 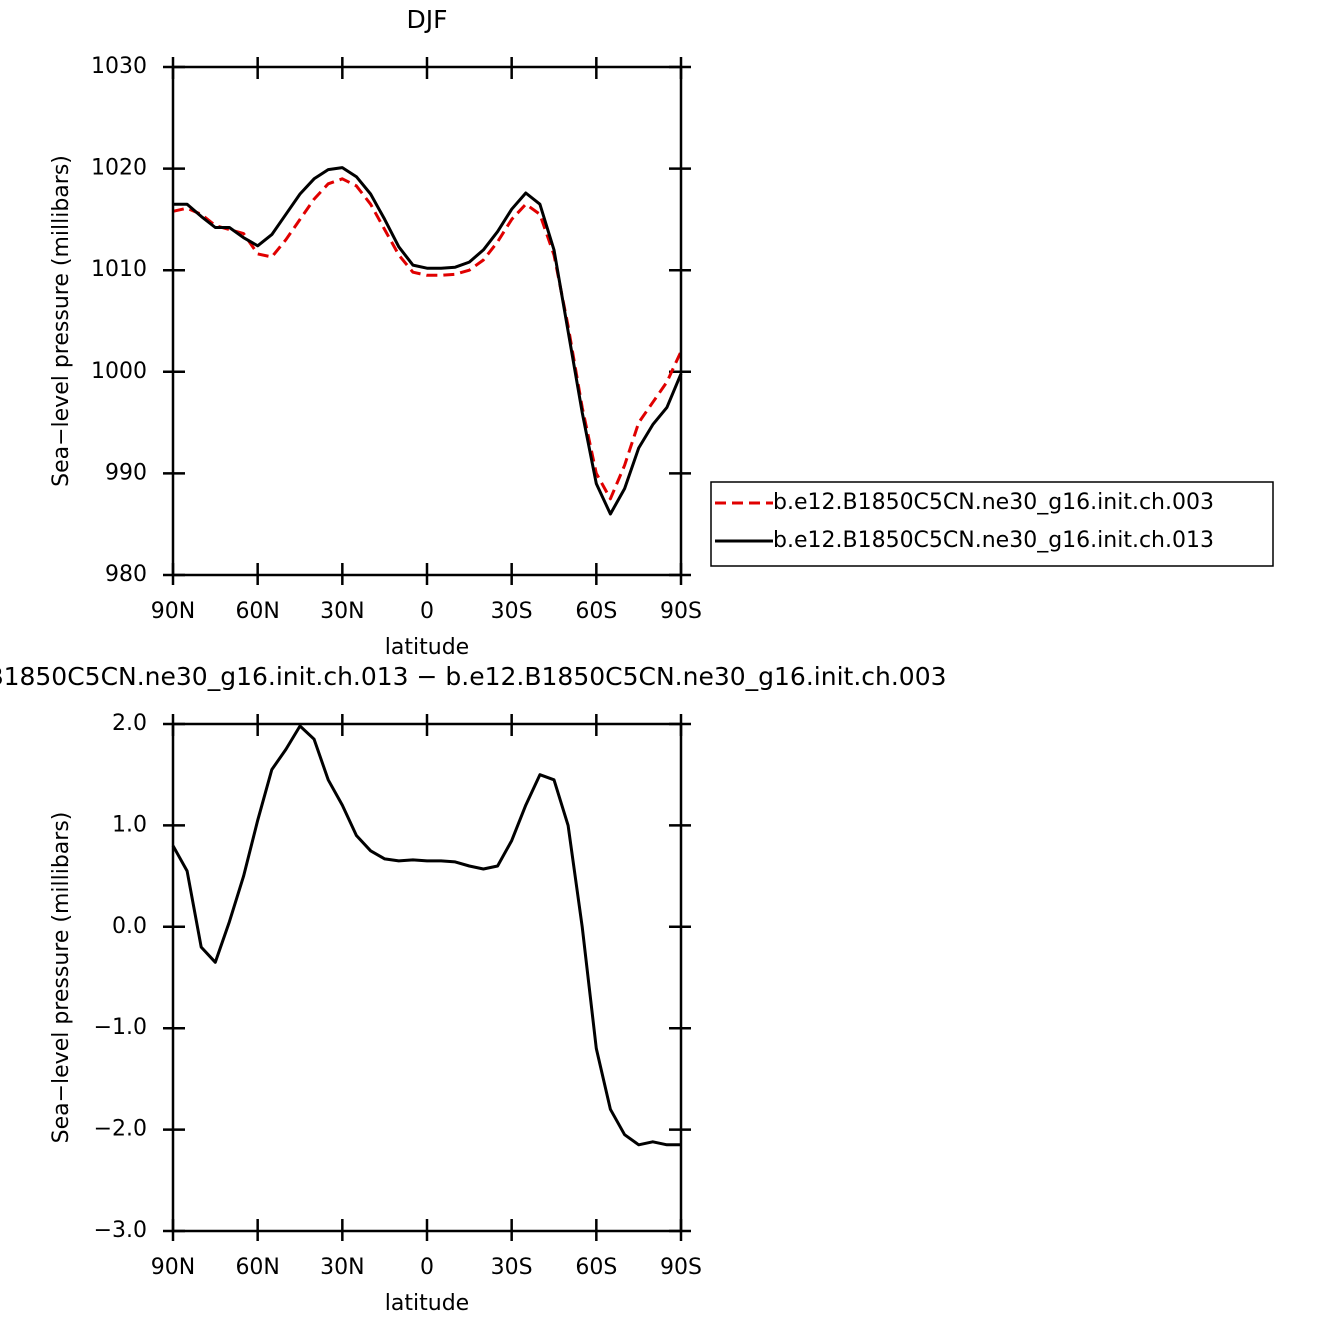 I want to click on y-tick-label: 1000, so click(x=119, y=371).